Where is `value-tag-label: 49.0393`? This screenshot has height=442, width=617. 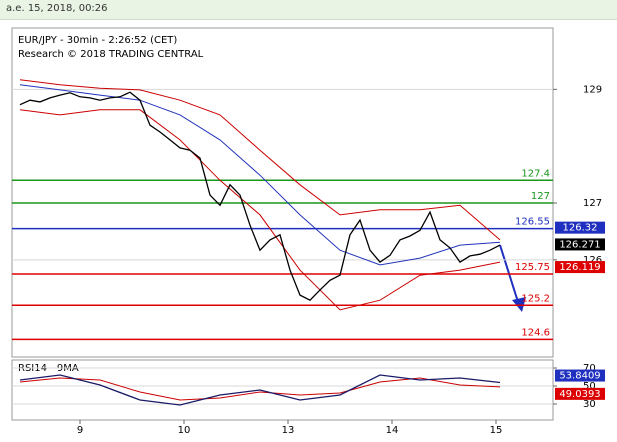
value-tag-label: 49.0393 is located at coordinates (579, 394).